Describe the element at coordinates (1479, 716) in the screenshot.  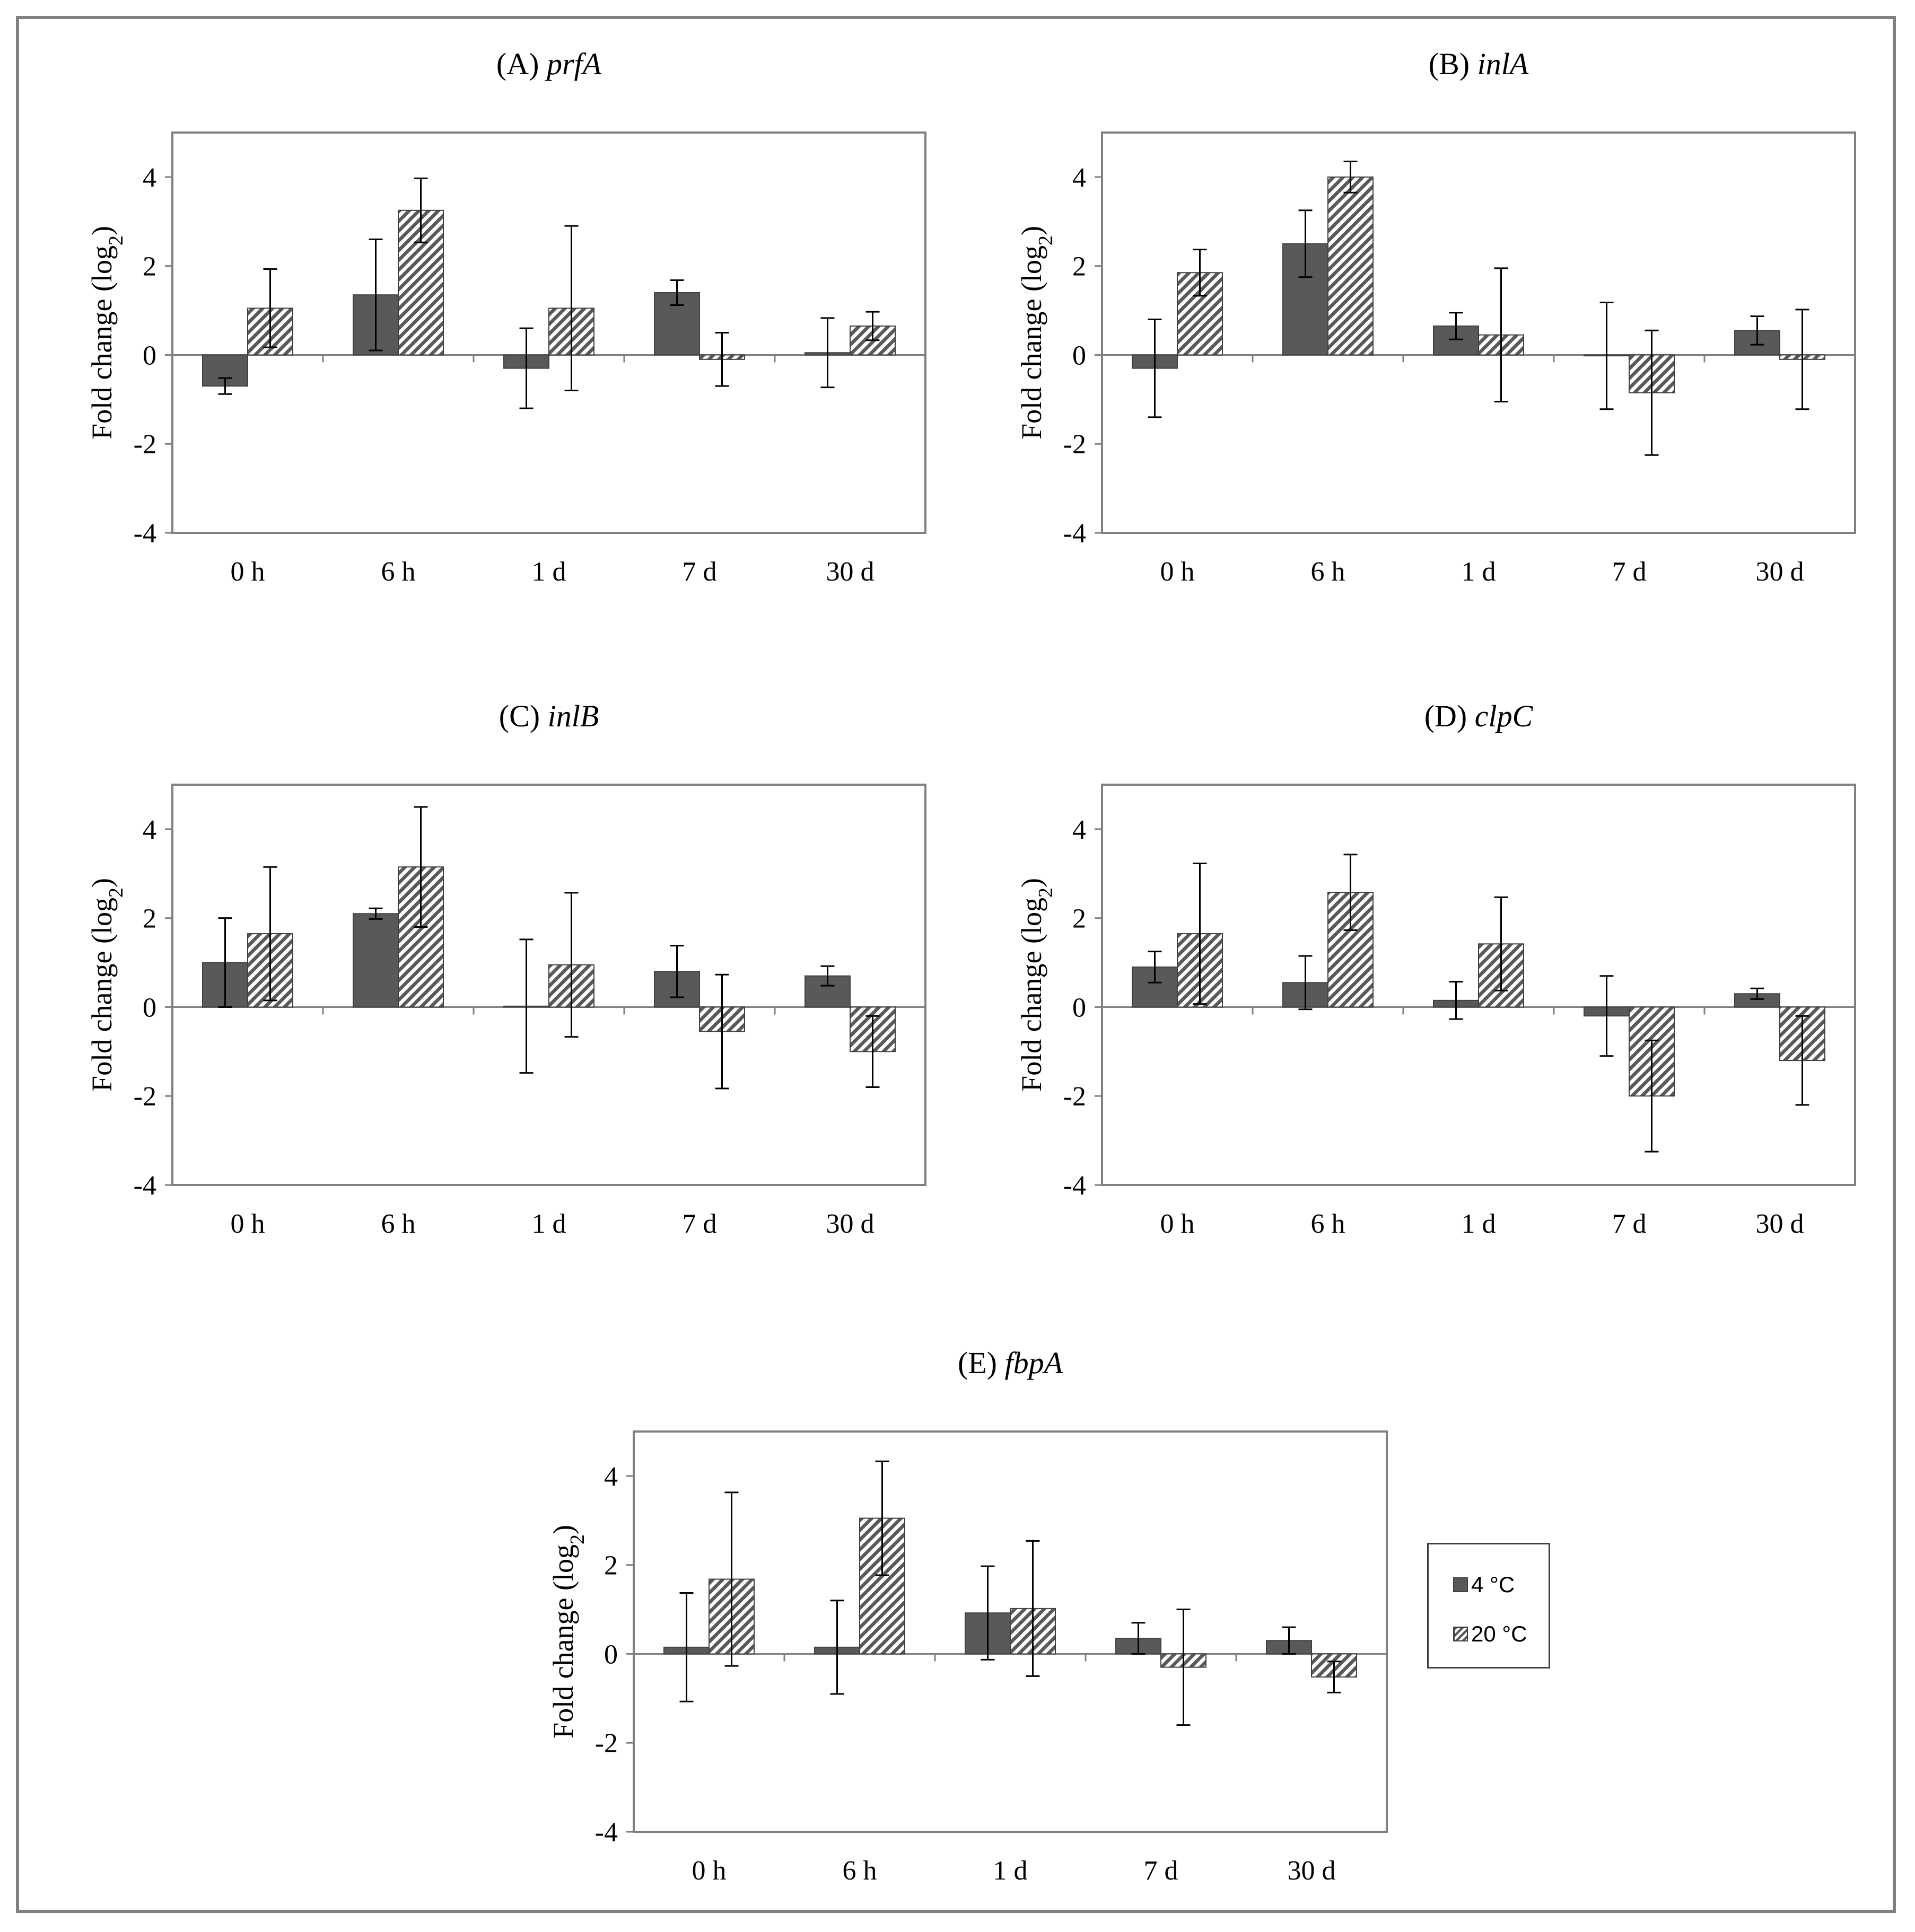
I see `chart-title: (D) clpC` at that location.